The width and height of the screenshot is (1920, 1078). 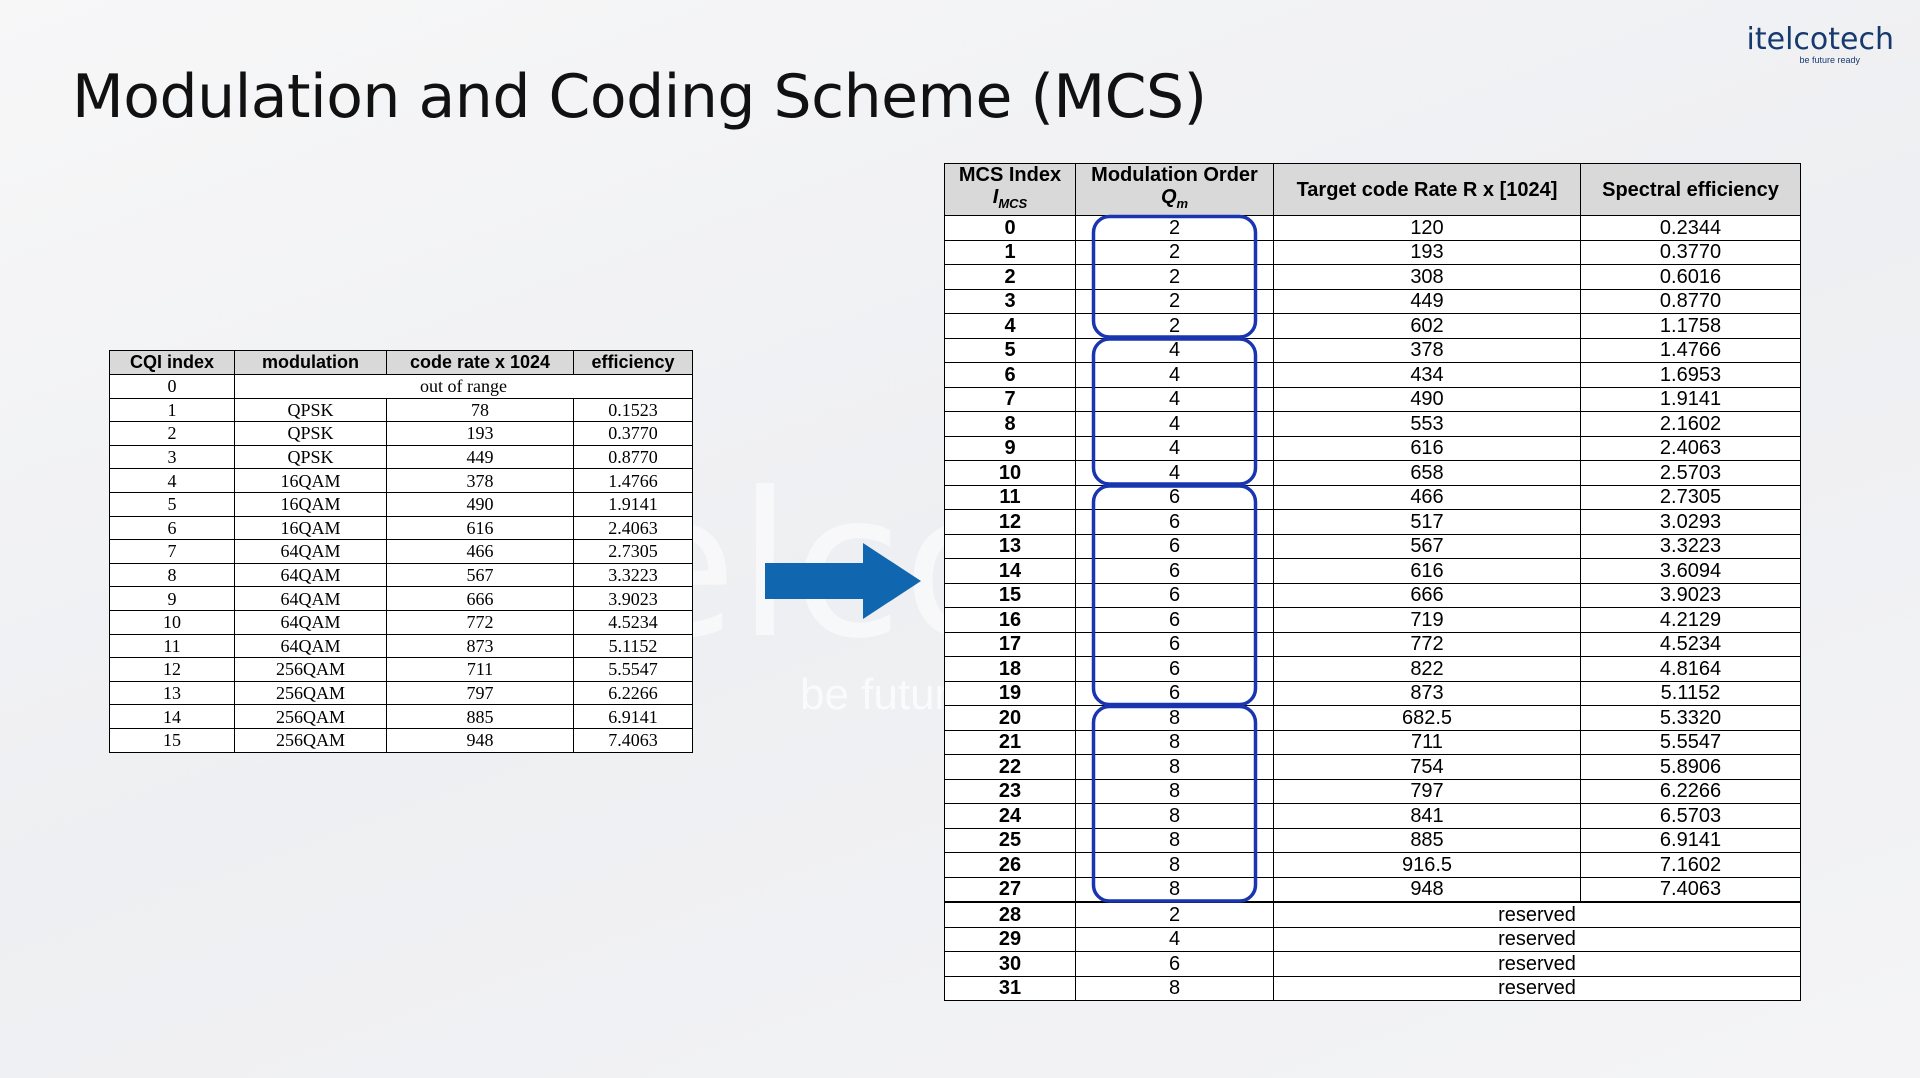 What do you see at coordinates (1372, 473) in the screenshot?
I see `table-row: 10 4 658 2.5703` at bounding box center [1372, 473].